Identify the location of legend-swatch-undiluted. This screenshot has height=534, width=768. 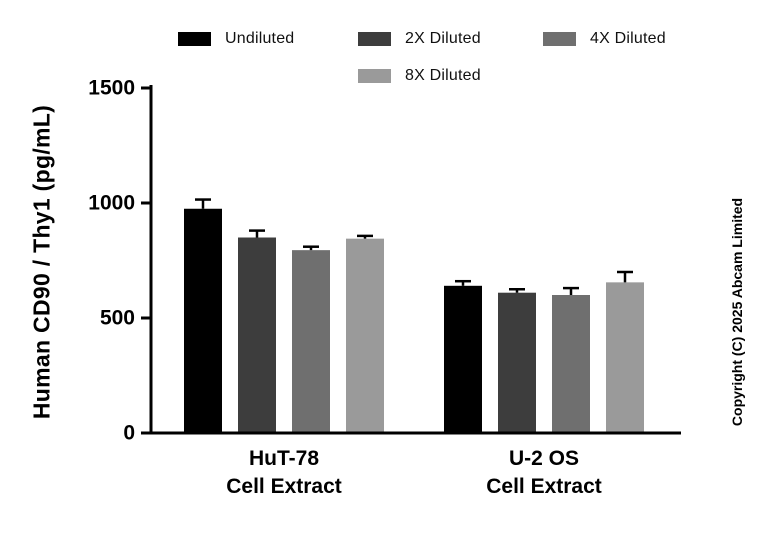
(194, 39).